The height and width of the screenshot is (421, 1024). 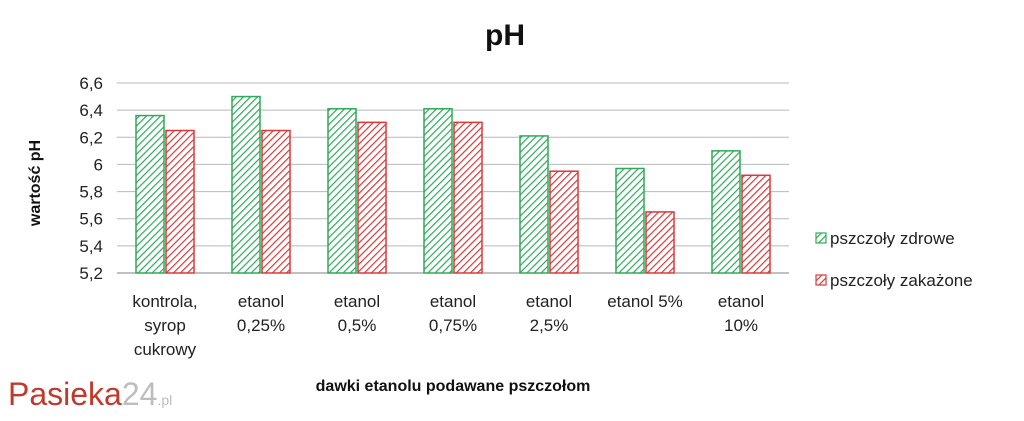 What do you see at coordinates (91, 219) in the screenshot?
I see `y-tick-label: 5,6` at bounding box center [91, 219].